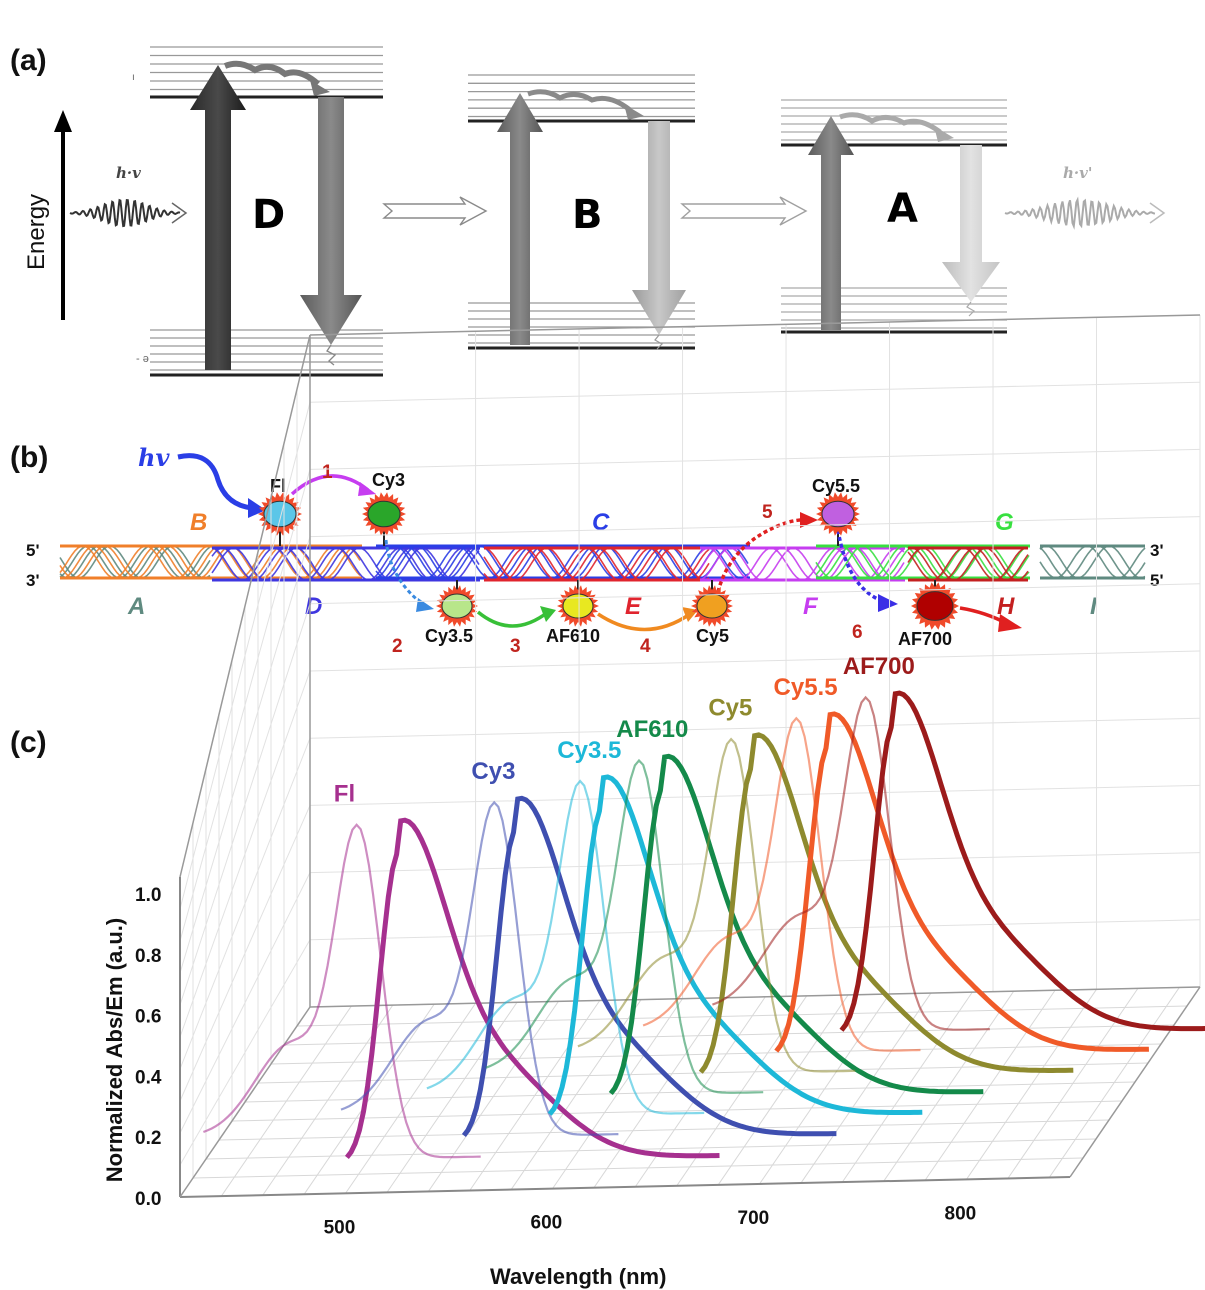 The image size is (1205, 1290). What do you see at coordinates (384, 514) in the screenshot?
I see `dye-cy3` at bounding box center [384, 514].